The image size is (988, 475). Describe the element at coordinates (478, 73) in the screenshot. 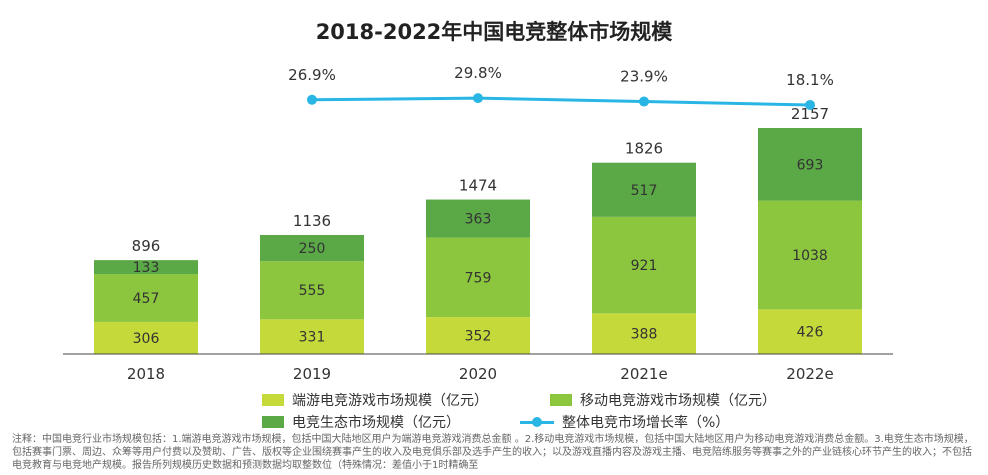

I see `growth-rate-label-2020: 29.8%` at that location.